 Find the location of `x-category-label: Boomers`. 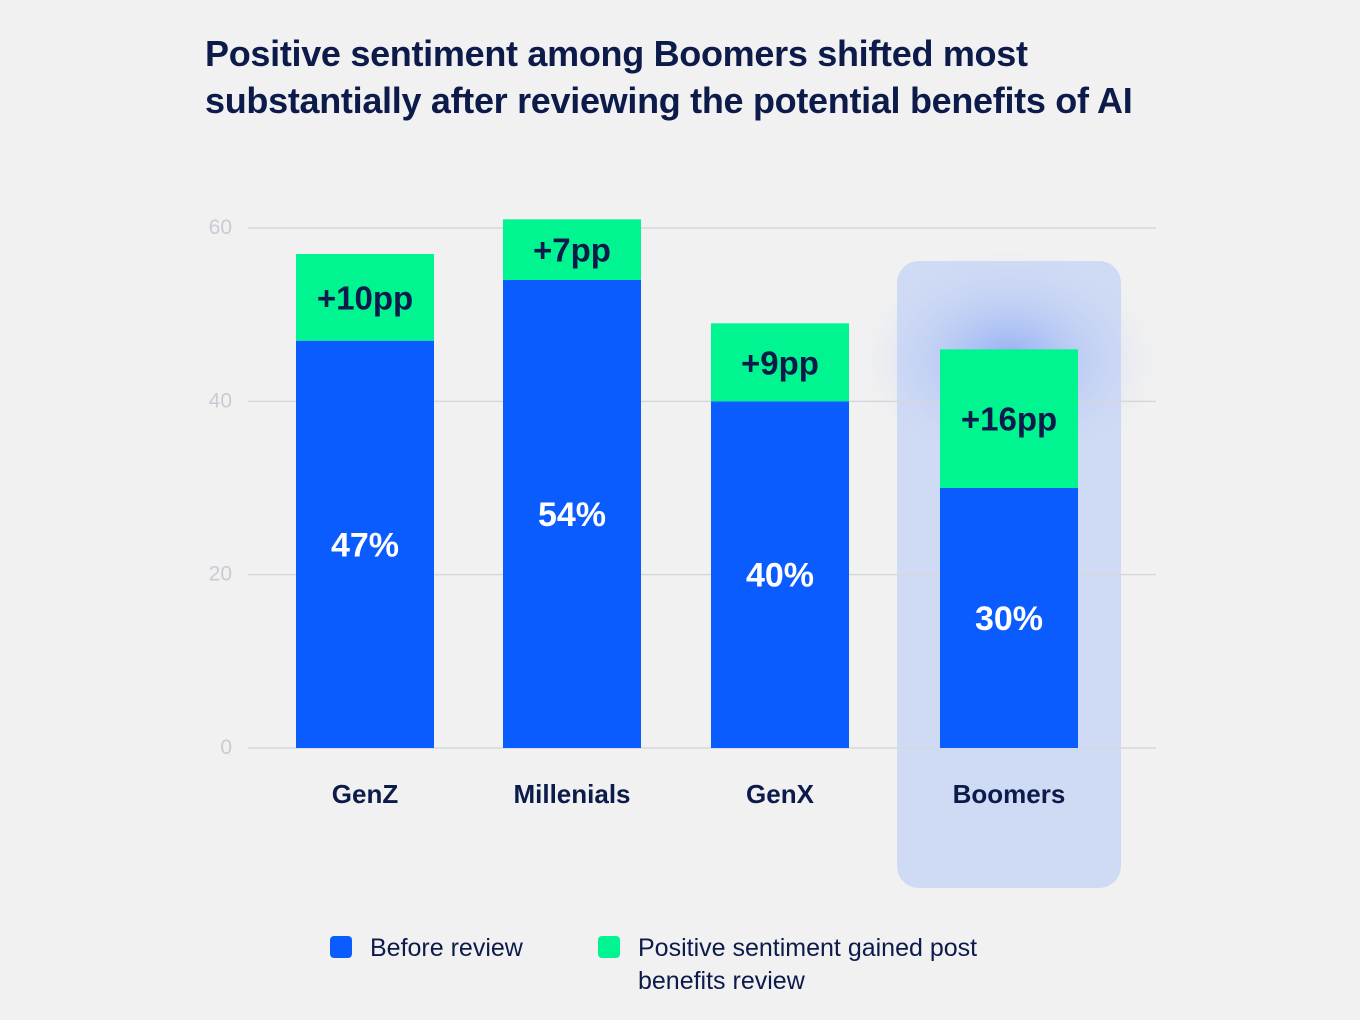

x-category-label: Boomers is located at coordinates (1009, 794).